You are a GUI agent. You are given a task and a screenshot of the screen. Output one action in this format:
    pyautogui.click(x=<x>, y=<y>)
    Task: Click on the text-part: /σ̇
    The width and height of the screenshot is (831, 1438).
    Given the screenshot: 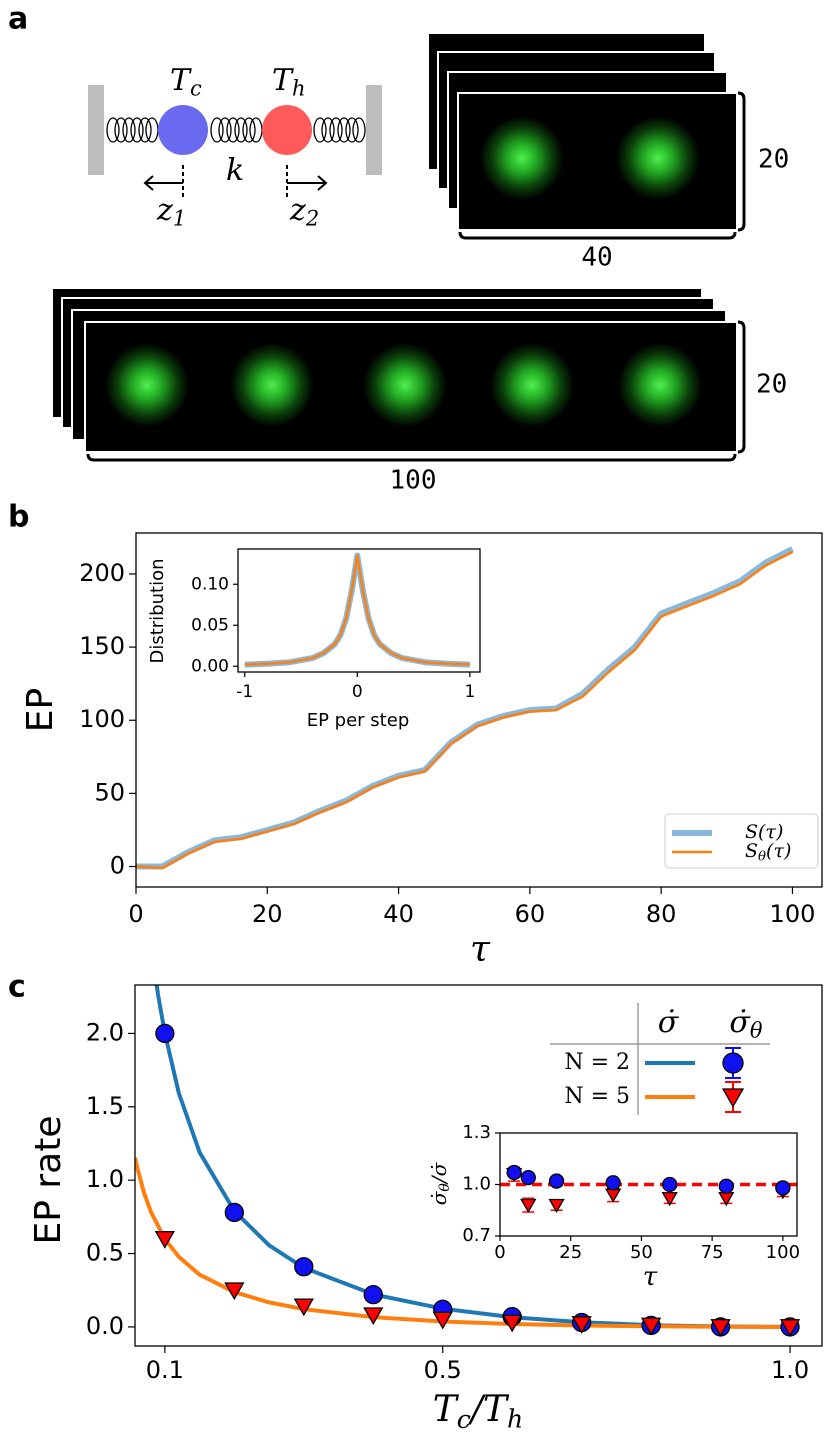 What is the action you would take?
    pyautogui.click(x=438, y=1173)
    